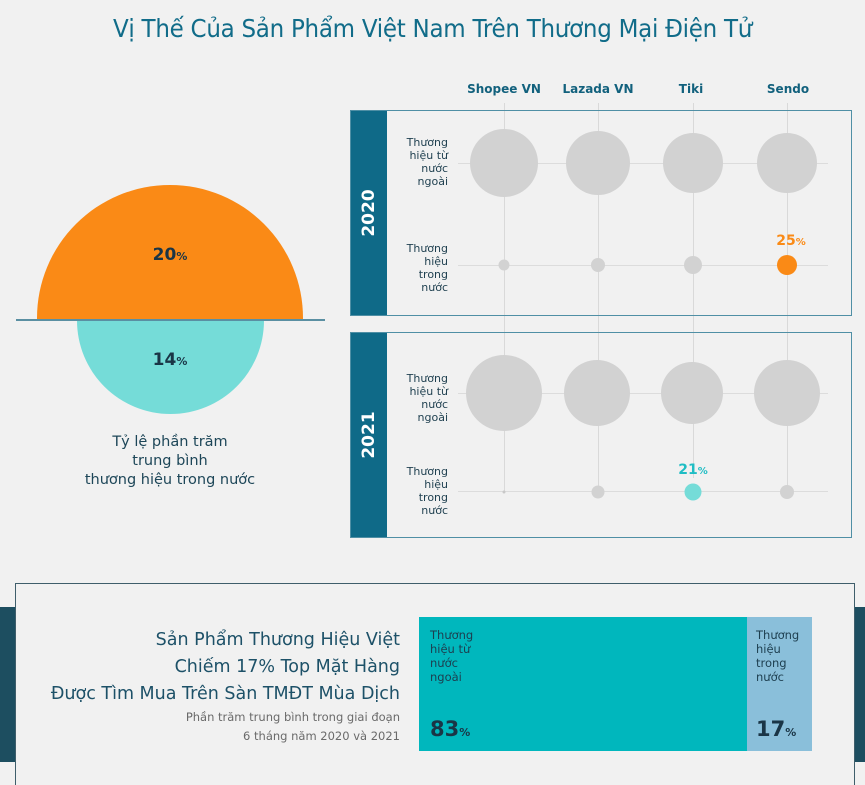 This screenshot has width=865, height=785. What do you see at coordinates (504, 265) in the screenshot?
I see `bubble-2020-shopee-domestic` at bounding box center [504, 265].